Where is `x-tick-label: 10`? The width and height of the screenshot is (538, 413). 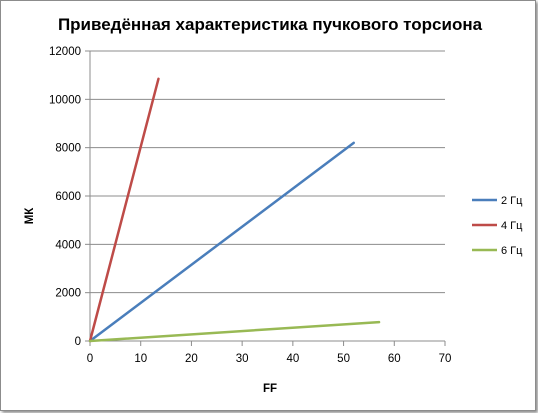
x-tick-label: 10 is located at coordinates (140, 359).